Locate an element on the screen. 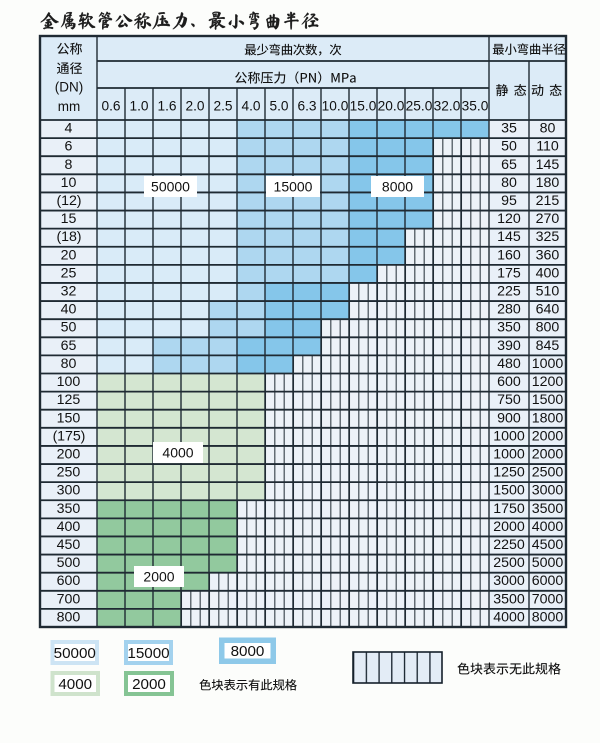 Image resolution: width=600 pixels, height=743 pixels. svg-text: 1500 is located at coordinates (509, 491).